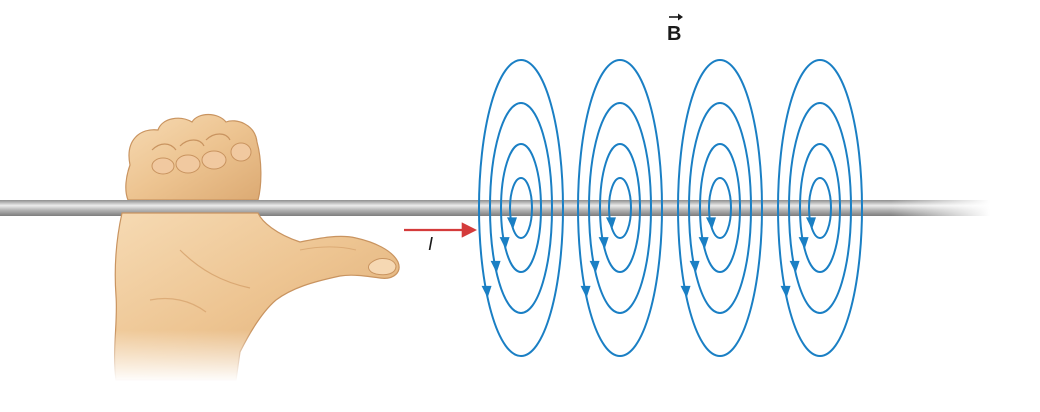 Image resolution: width=1040 pixels, height=412 pixels. What do you see at coordinates (676, 17) in the screenshot?
I see `vector-arrow-icon` at bounding box center [676, 17].